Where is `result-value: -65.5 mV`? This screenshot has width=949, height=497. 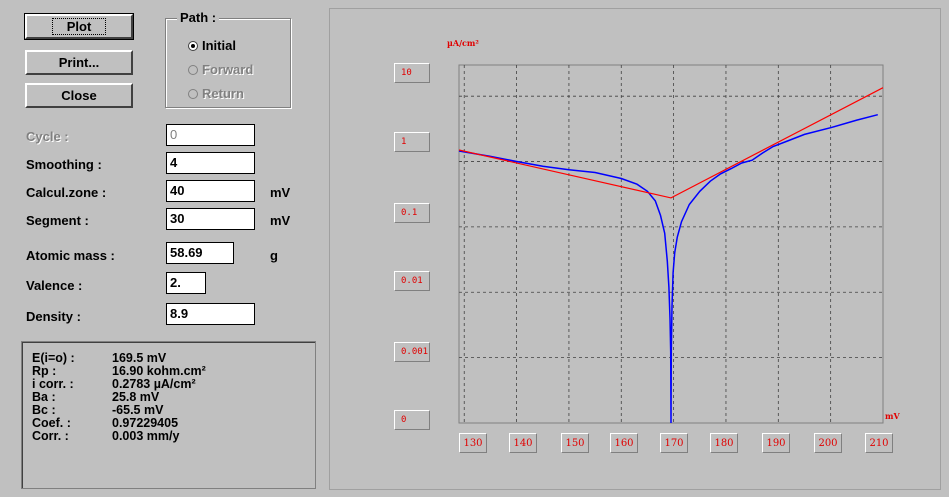
result-value: -65.5 mV is located at coordinates (138, 410).